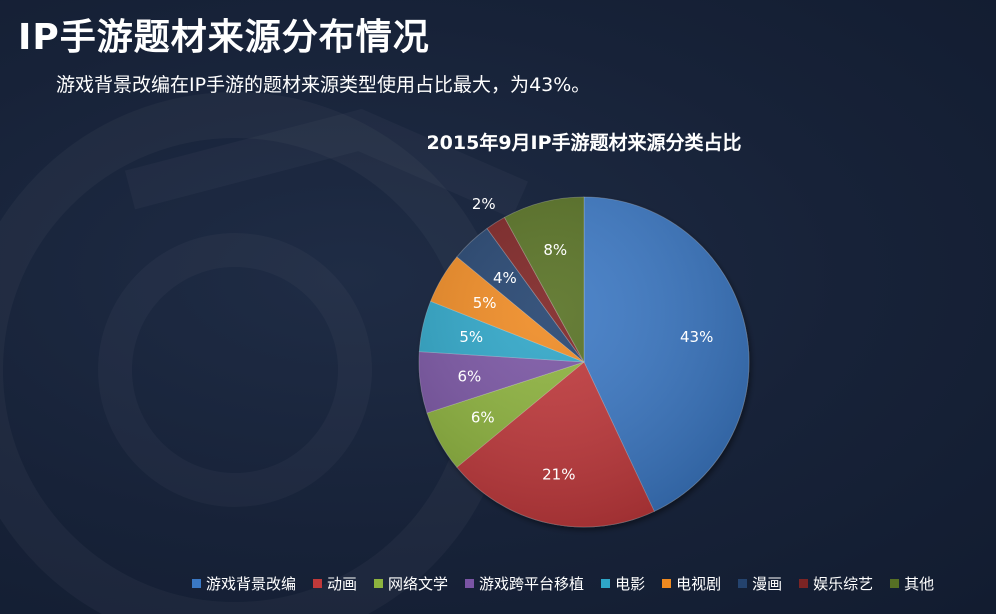  Describe the element at coordinates (767, 583) in the screenshot. I see `legend-label: 漫画` at that location.